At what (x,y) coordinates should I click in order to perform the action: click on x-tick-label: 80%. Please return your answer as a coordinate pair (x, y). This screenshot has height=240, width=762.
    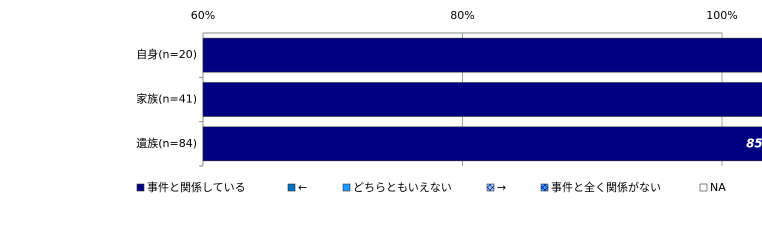
    Looking at the image, I should click on (462, 15).